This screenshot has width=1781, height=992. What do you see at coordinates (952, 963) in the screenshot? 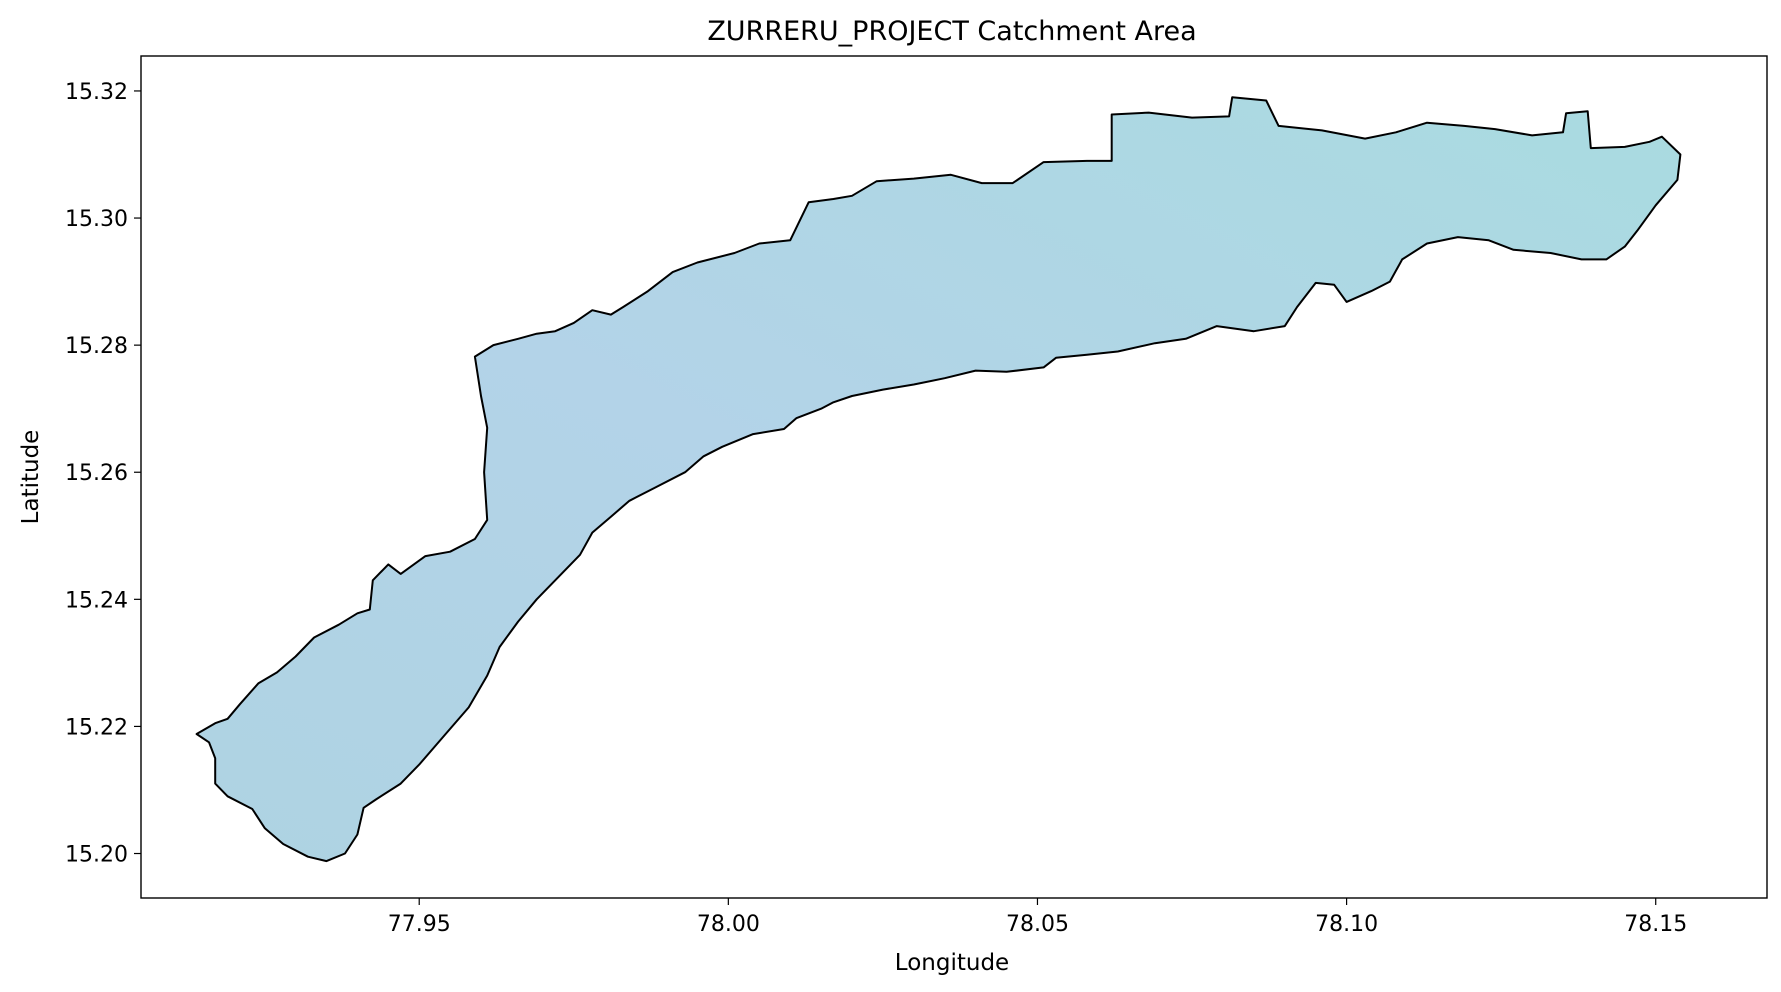
I see `x-axis-label: Longitude` at bounding box center [952, 963].